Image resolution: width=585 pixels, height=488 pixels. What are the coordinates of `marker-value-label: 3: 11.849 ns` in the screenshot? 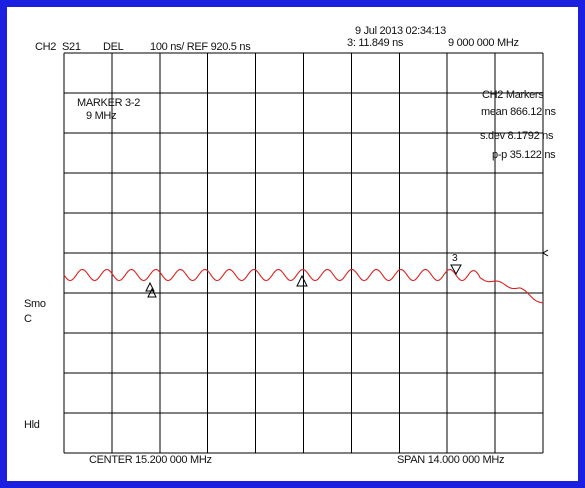 It's located at (375, 43).